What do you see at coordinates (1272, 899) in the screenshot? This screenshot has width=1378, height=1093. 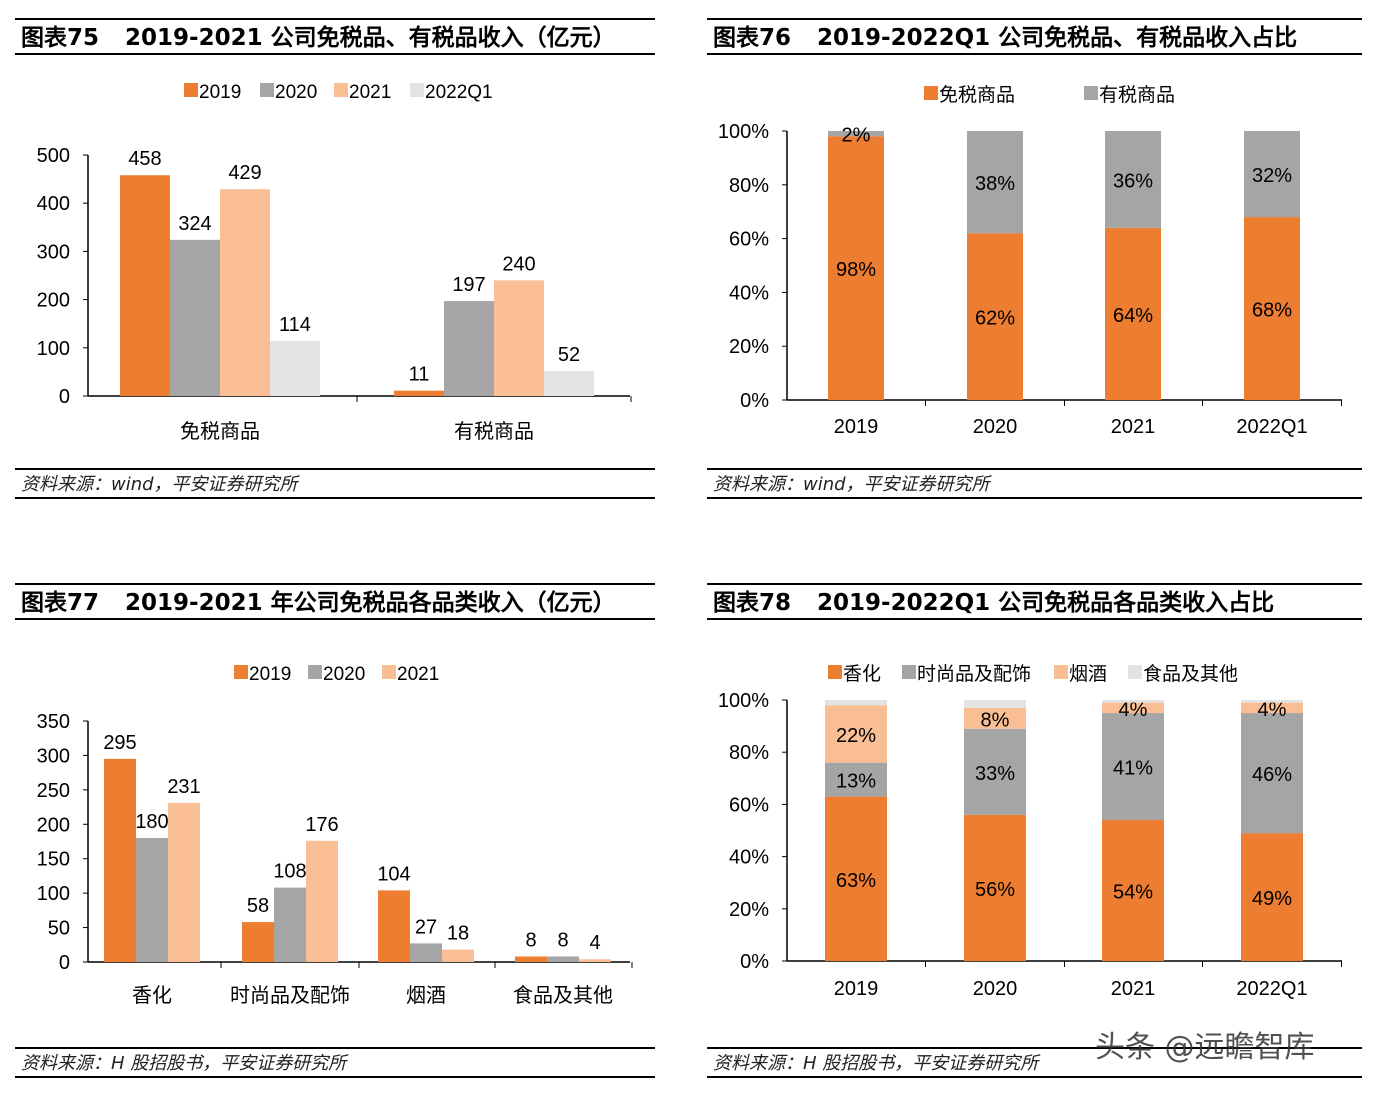 I see `data-label: 49%` at bounding box center [1272, 899].